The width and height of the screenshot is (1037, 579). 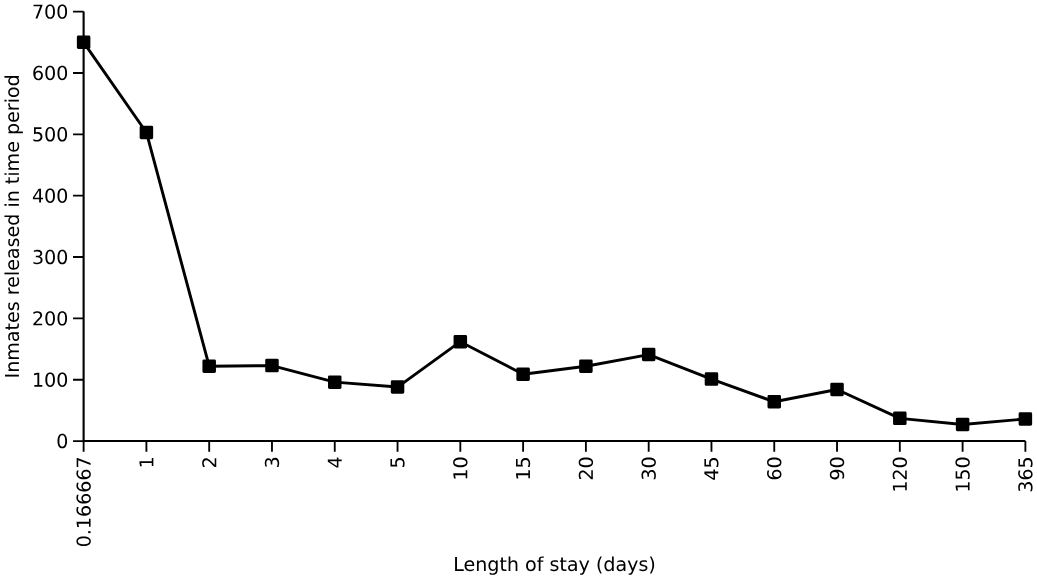 What do you see at coordinates (83, 501) in the screenshot?
I see `x-tick-label: 0.166667` at bounding box center [83, 501].